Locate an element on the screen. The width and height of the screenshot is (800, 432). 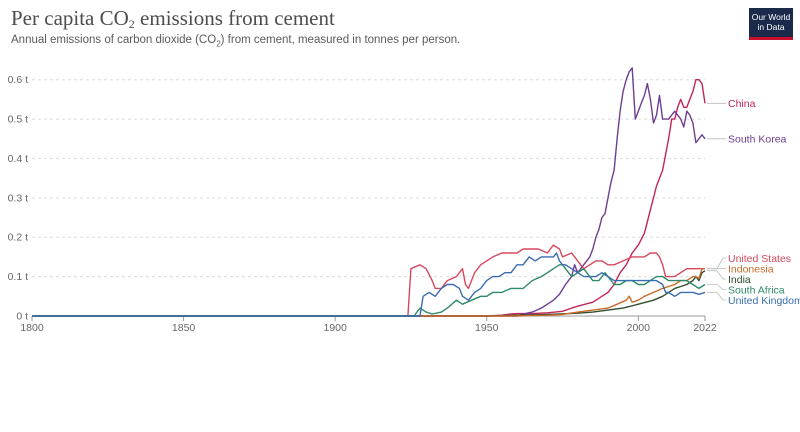
series-line-south-africa is located at coordinates (369, 290).